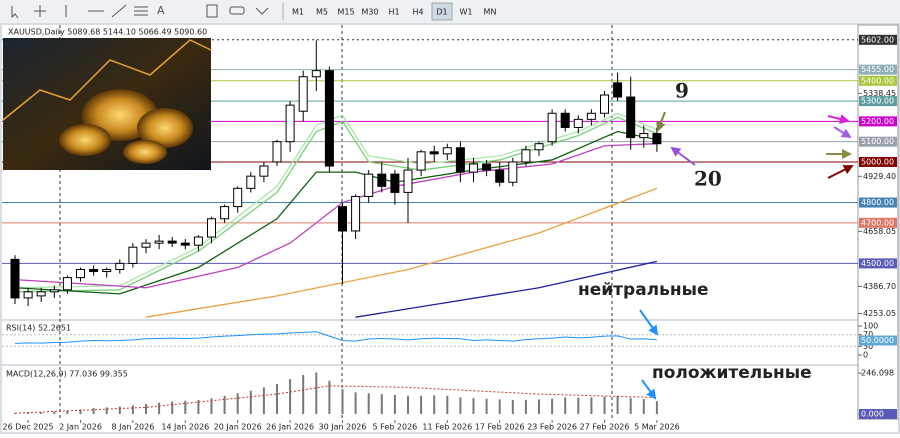 This screenshot has height=438, width=900. Describe the element at coordinates (441, 12) in the screenshot. I see `timeframe-button: D1` at that location.